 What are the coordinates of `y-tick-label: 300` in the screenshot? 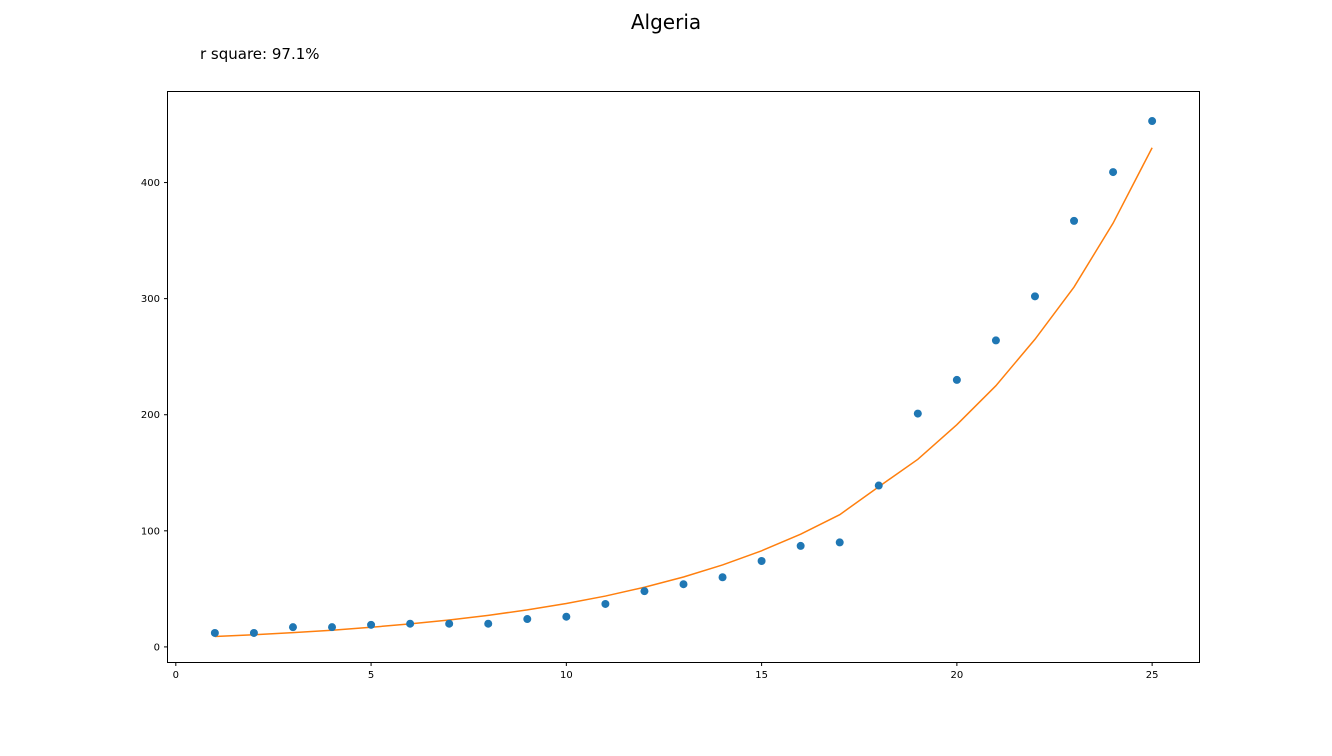 It's located at (150, 299).